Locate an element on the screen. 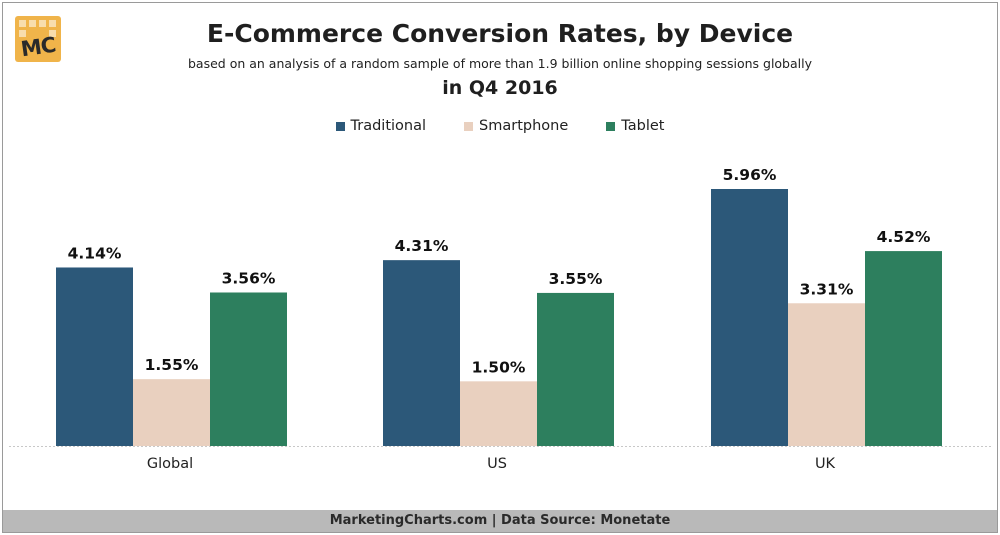 This screenshot has height=535, width=1000. data-label-smartphone-global: 1.55% is located at coordinates (172, 365).